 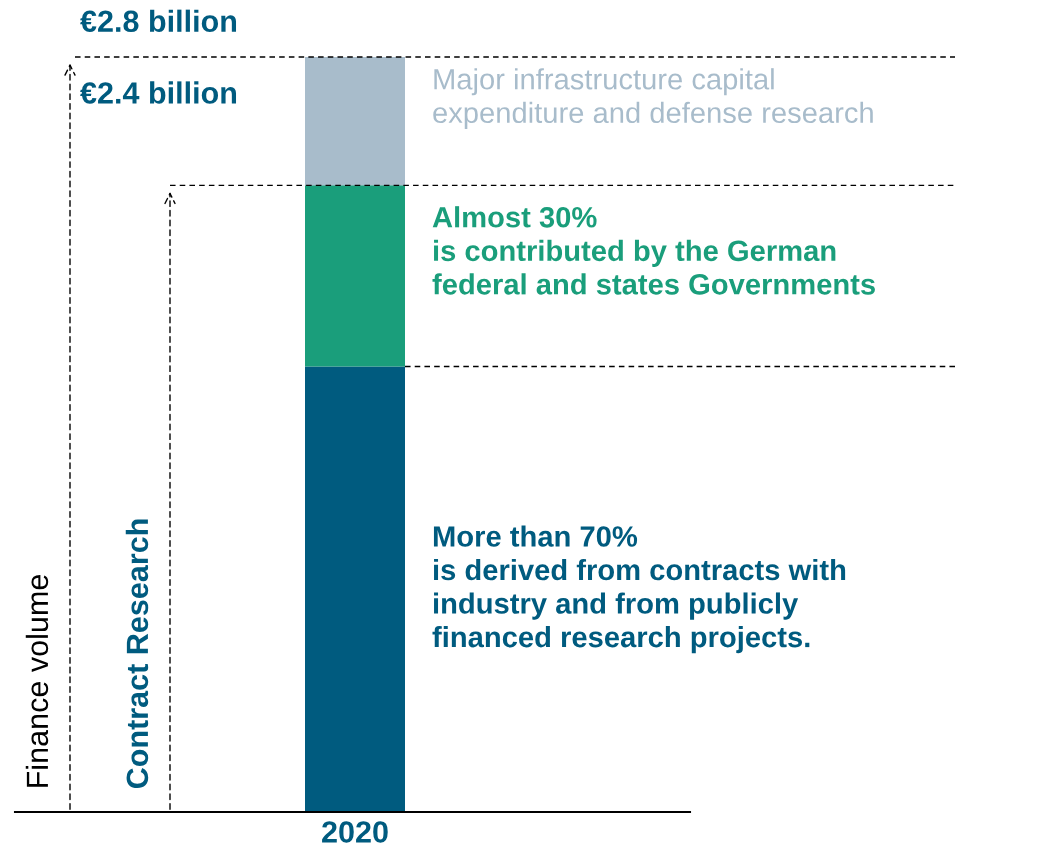 I want to click on annotation: More than 70% is derived from contracts with industry and from publicly financed research projects., so click(x=639, y=589).